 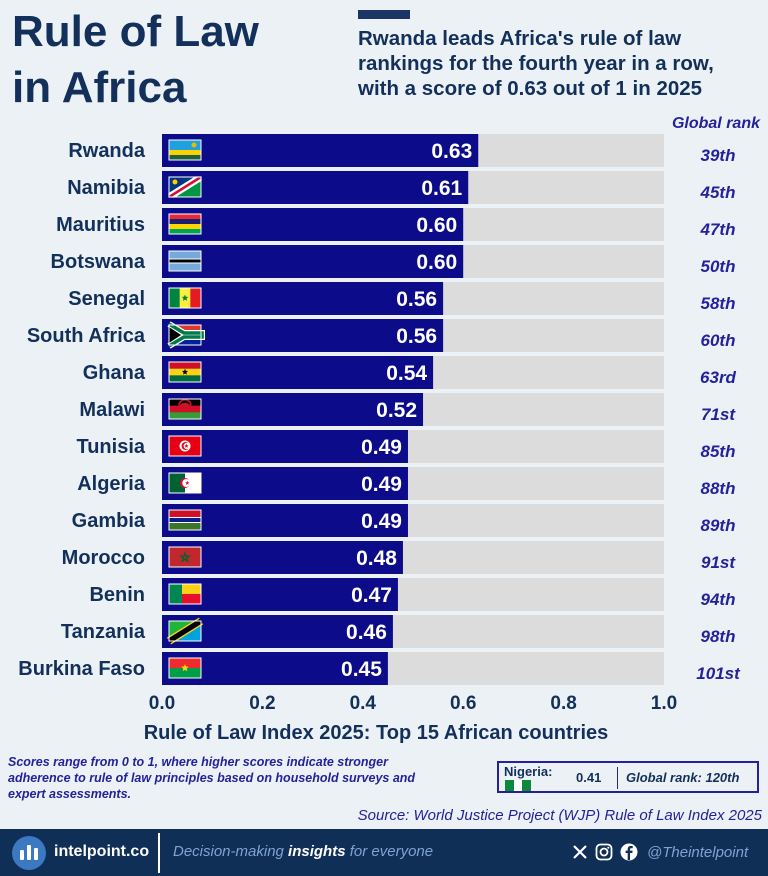 I want to click on rank-label: 85th, so click(x=718, y=451).